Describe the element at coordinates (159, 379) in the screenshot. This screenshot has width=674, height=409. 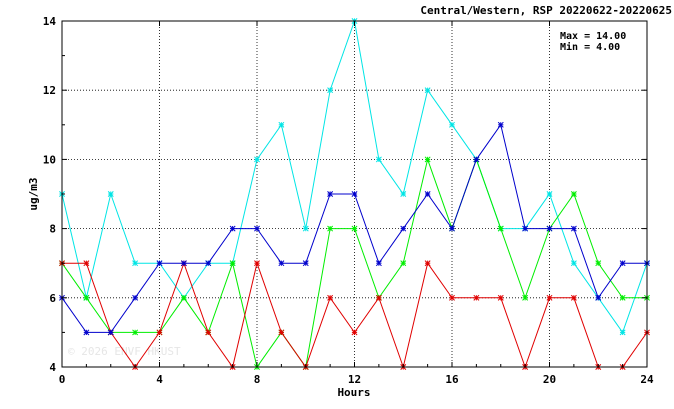
I see `x-tick-label: 4` at that location.